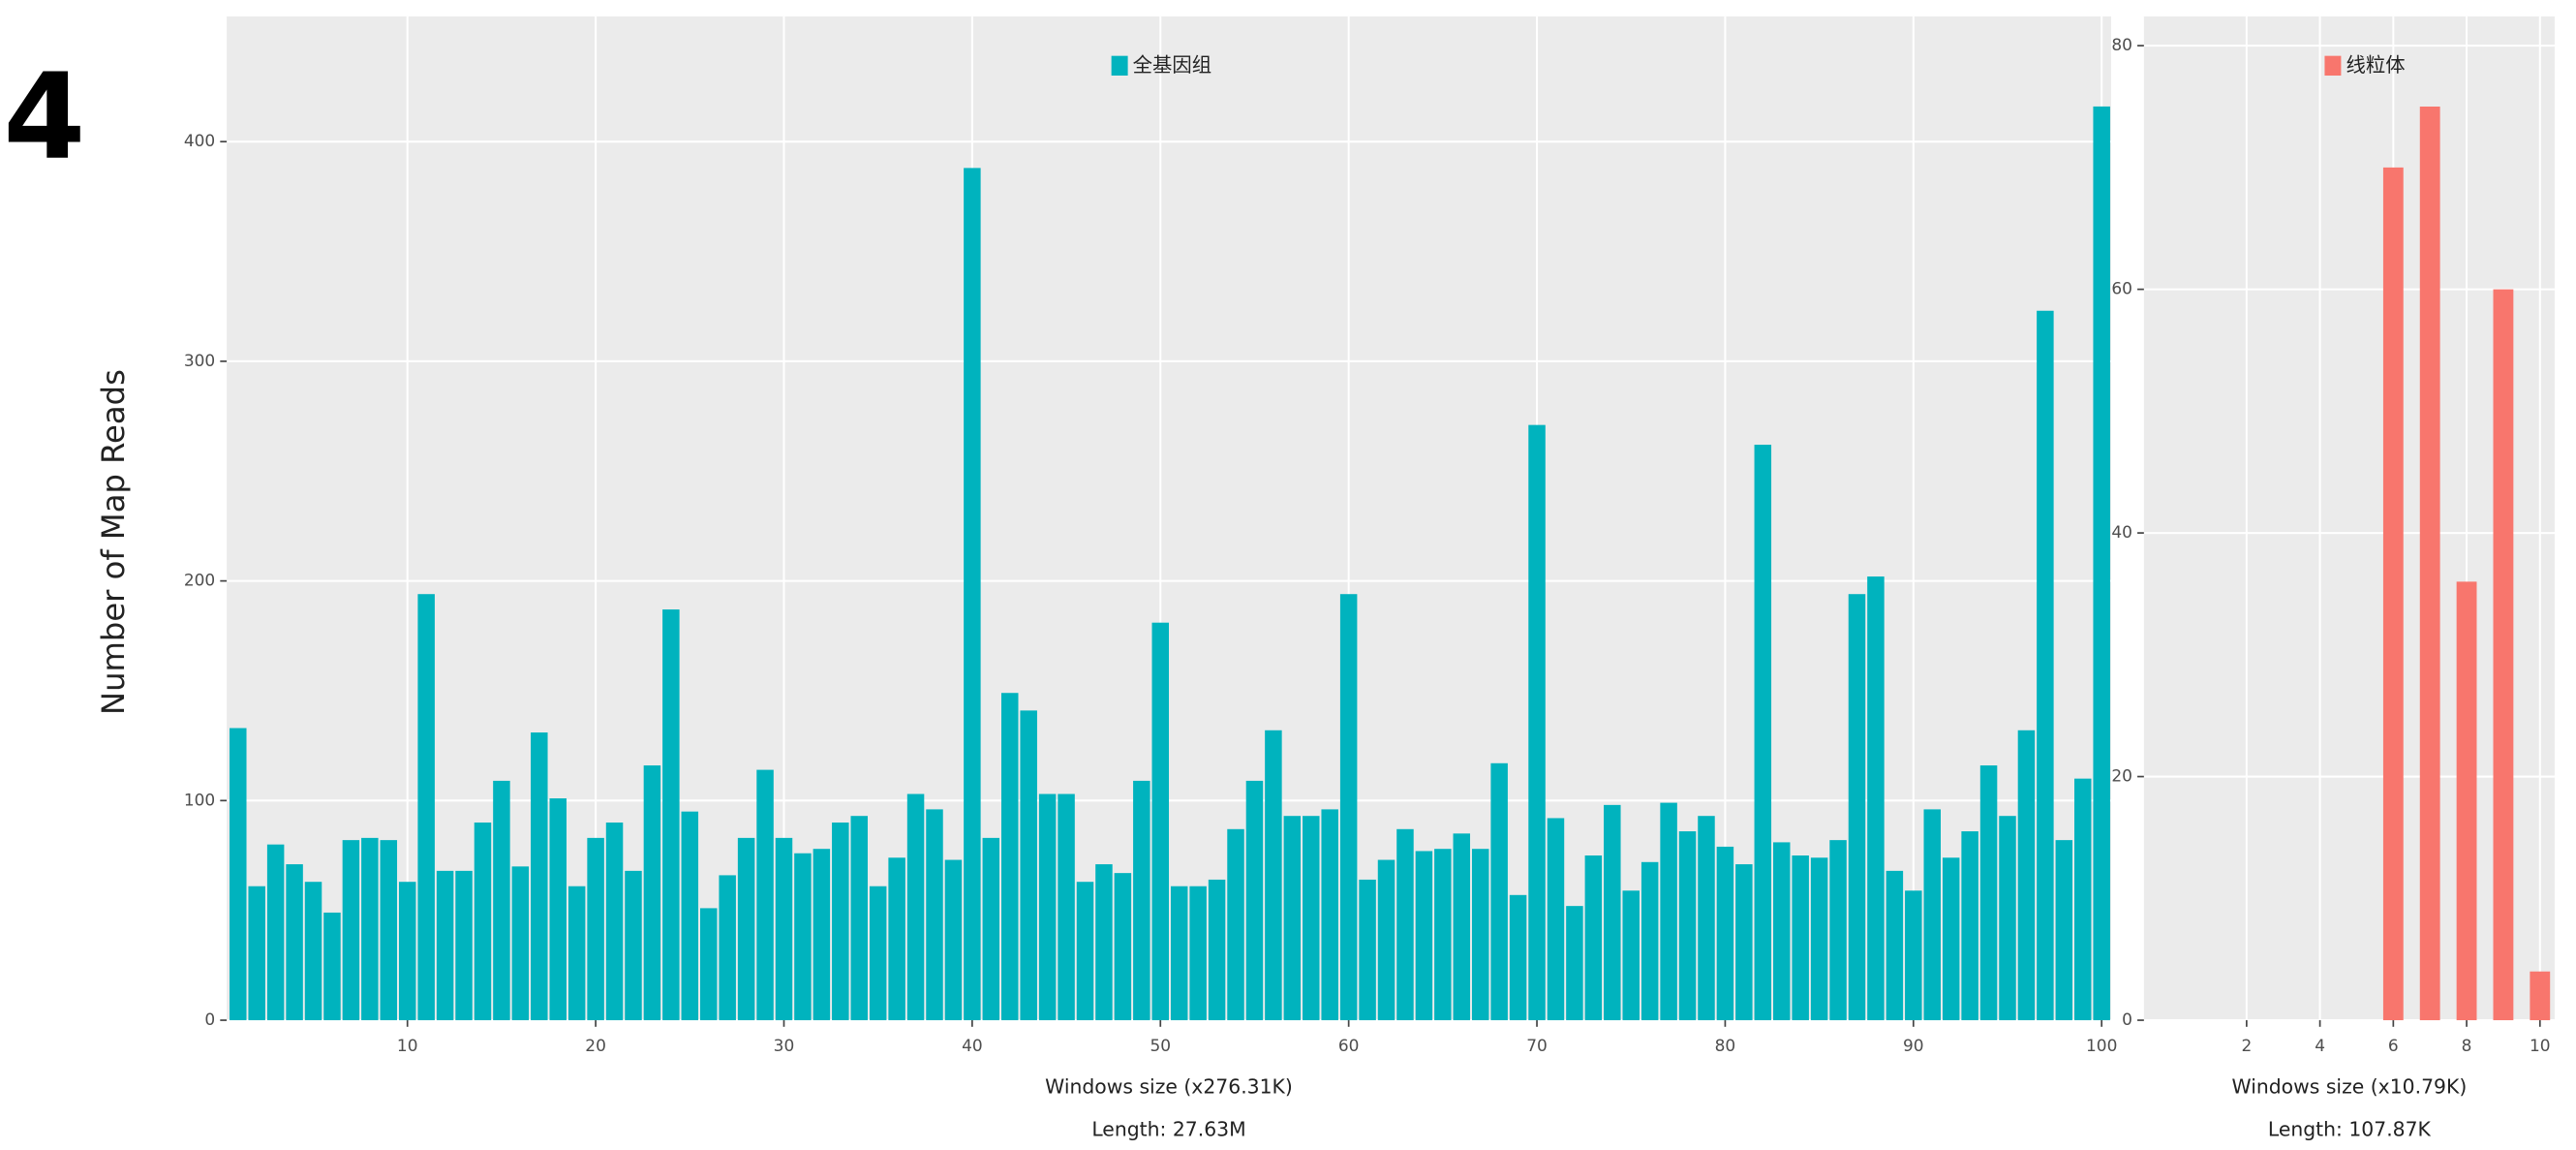 The height and width of the screenshot is (1150, 2576). I want to click on x-axis-label: Windows size (x10.79K), so click(2350, 1087).